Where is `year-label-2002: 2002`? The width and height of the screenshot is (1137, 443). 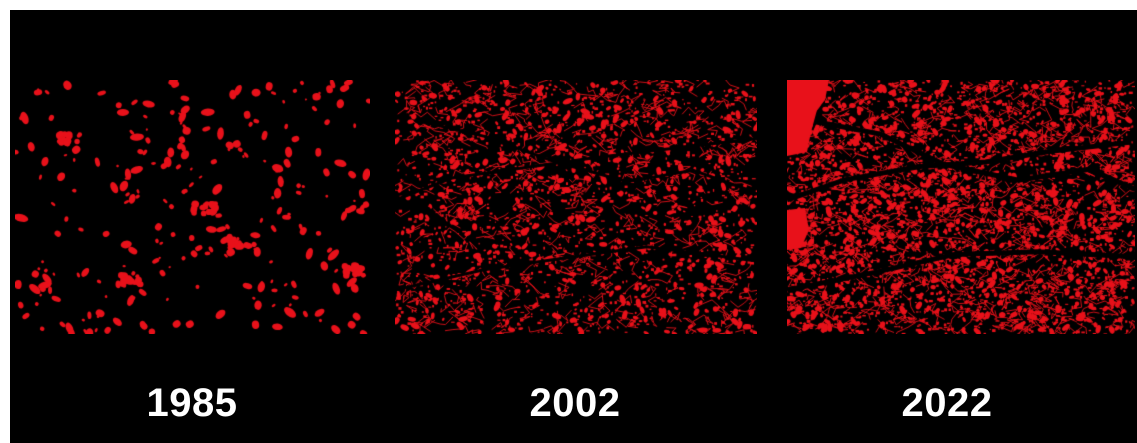
year-label-2002: 2002 is located at coordinates (575, 403).